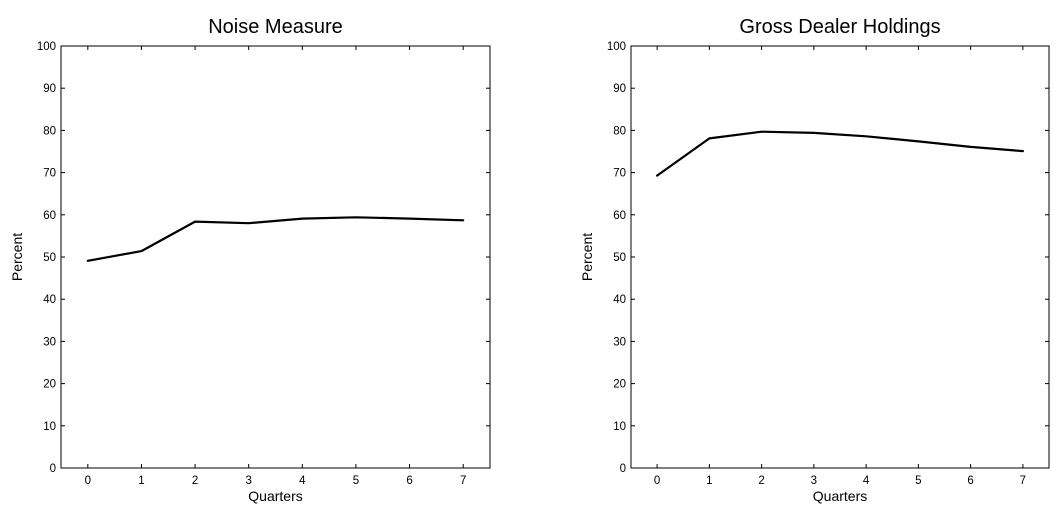  Describe the element at coordinates (49, 89) in the screenshot. I see `chart-1-ytick-label: 90` at that location.